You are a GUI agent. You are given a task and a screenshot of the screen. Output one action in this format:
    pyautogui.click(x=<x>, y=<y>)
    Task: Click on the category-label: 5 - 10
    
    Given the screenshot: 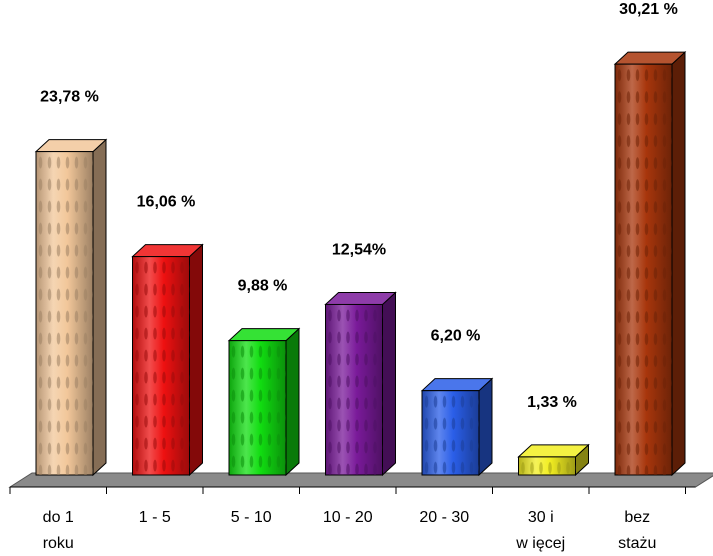 What is the action you would take?
    pyautogui.click(x=251, y=517)
    